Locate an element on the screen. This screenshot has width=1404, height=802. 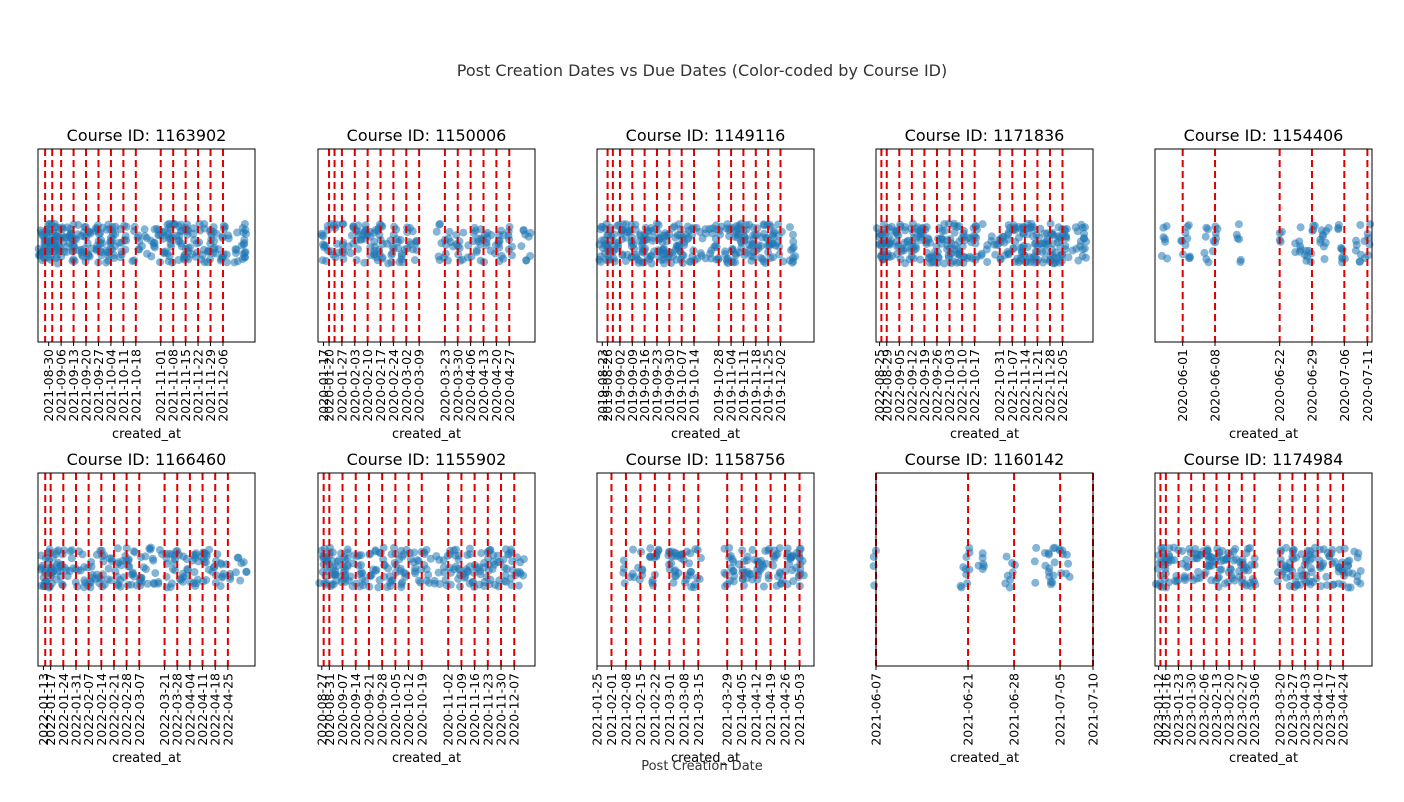
x-tick-label: 2022-11-07 is located at coordinates (1012, 385).